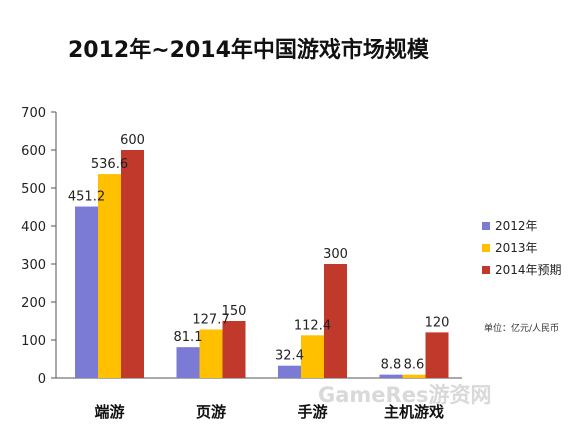 The height and width of the screenshot is (433, 586). Describe the element at coordinates (38, 246) in the screenshot. I see `y-axis-ticks: 0 100 200 300 400 500 600 700` at that location.